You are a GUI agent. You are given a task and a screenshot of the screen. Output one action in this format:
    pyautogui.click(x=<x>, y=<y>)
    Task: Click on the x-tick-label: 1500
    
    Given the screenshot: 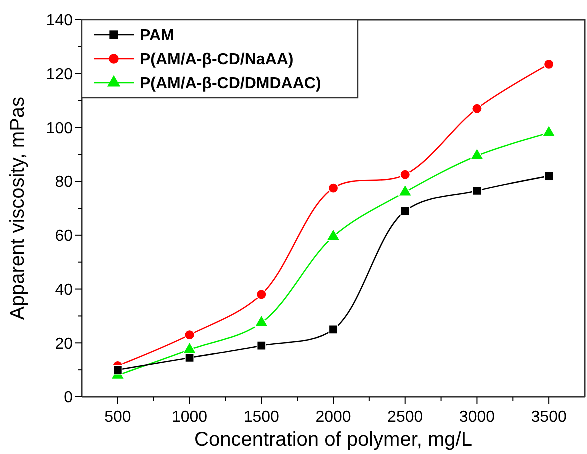 What is the action you would take?
    pyautogui.click(x=262, y=417)
    